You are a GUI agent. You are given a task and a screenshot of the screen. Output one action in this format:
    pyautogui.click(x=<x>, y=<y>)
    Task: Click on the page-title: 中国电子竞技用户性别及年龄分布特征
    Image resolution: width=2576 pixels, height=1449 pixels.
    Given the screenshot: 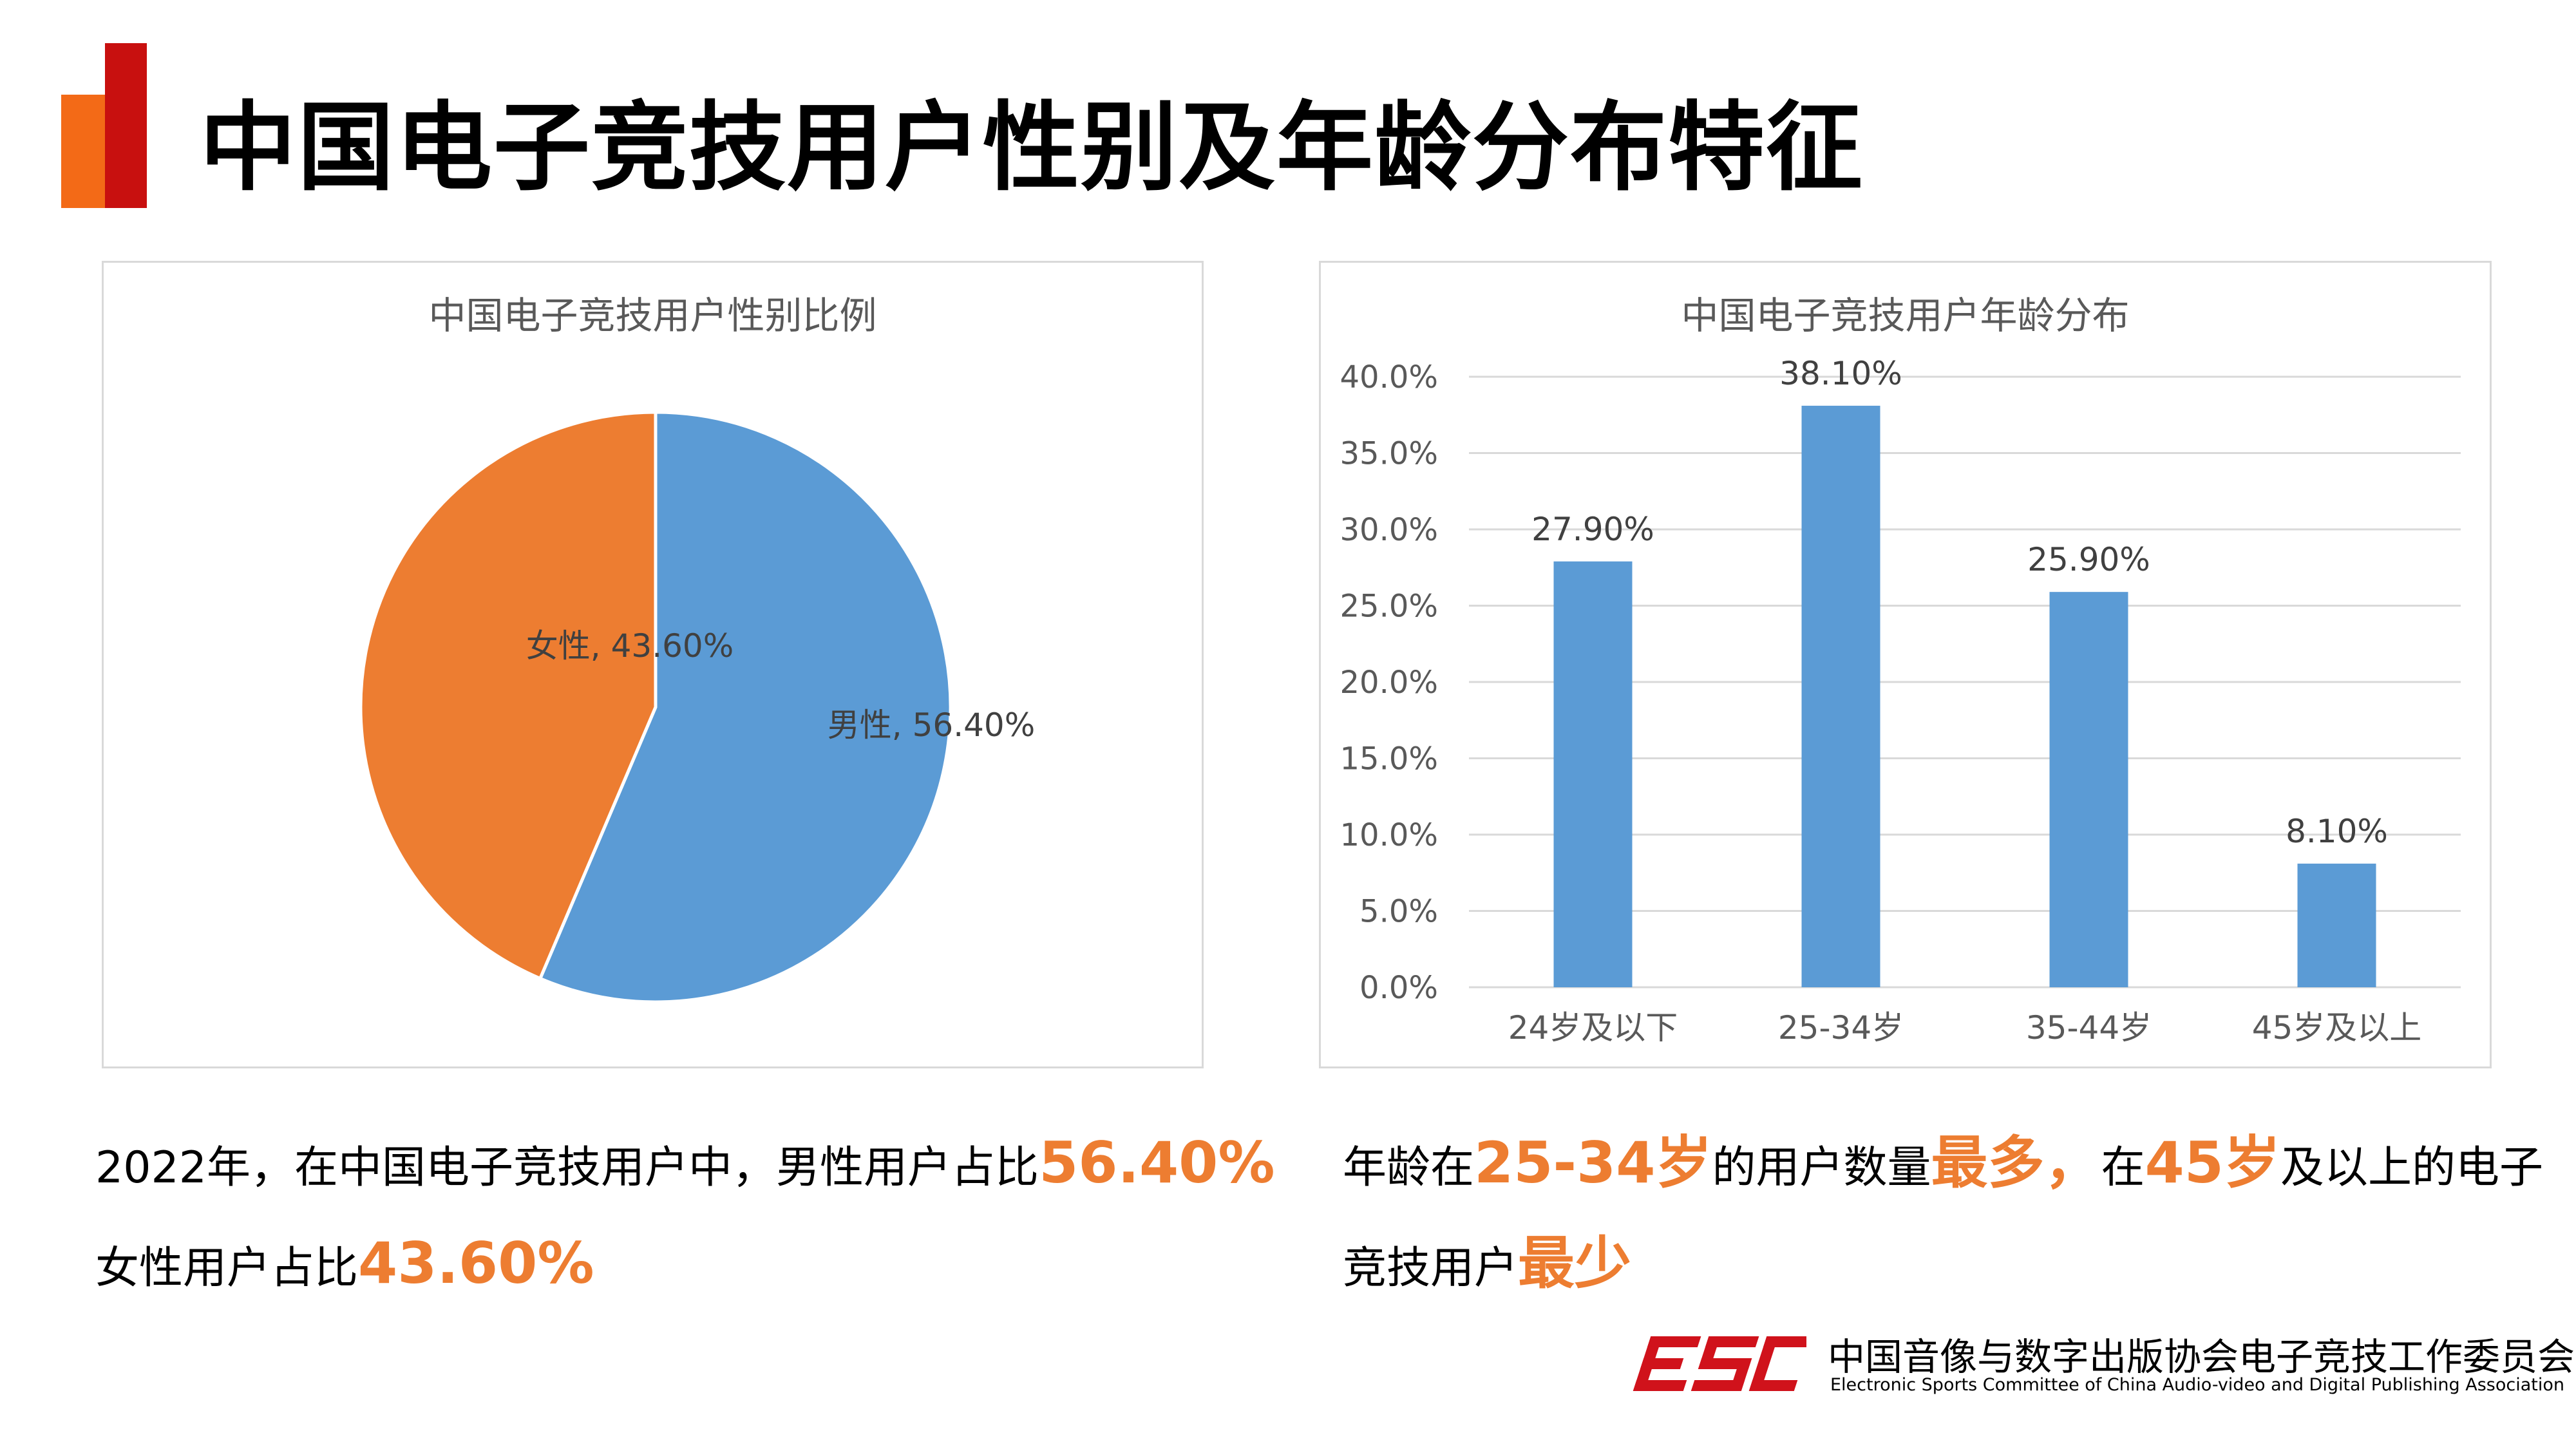 What is the action you would take?
    pyautogui.click(x=1032, y=148)
    